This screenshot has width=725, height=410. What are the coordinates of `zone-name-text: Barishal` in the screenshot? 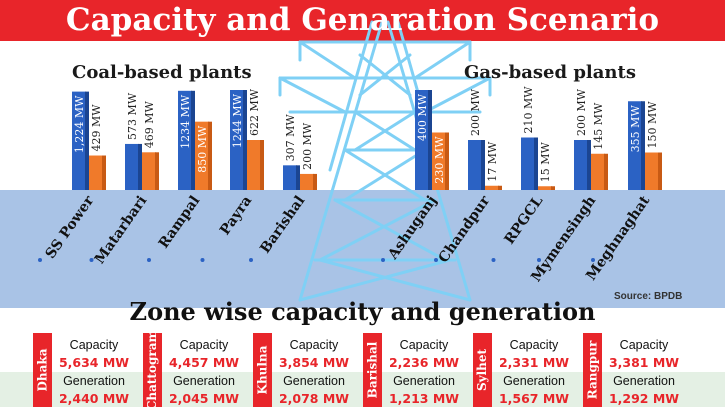 It's located at (372, 370).